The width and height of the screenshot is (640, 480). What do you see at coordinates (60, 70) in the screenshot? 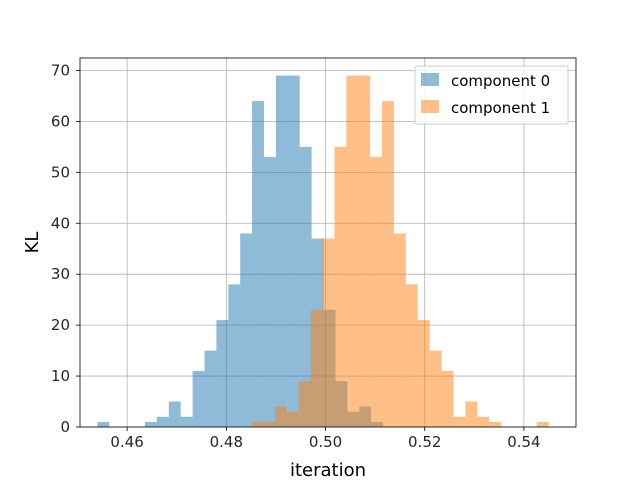
I see `y-tick-label: 70` at bounding box center [60, 70].